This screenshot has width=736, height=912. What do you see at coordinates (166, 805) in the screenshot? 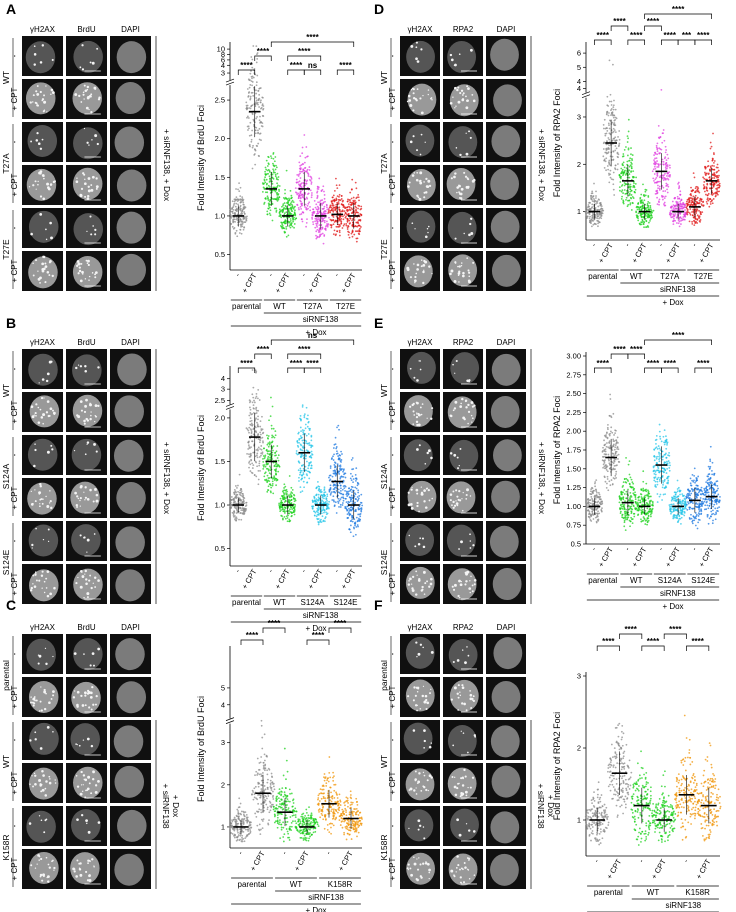
I see `side-condition-label: + siRNF138` at bounding box center [166, 805].